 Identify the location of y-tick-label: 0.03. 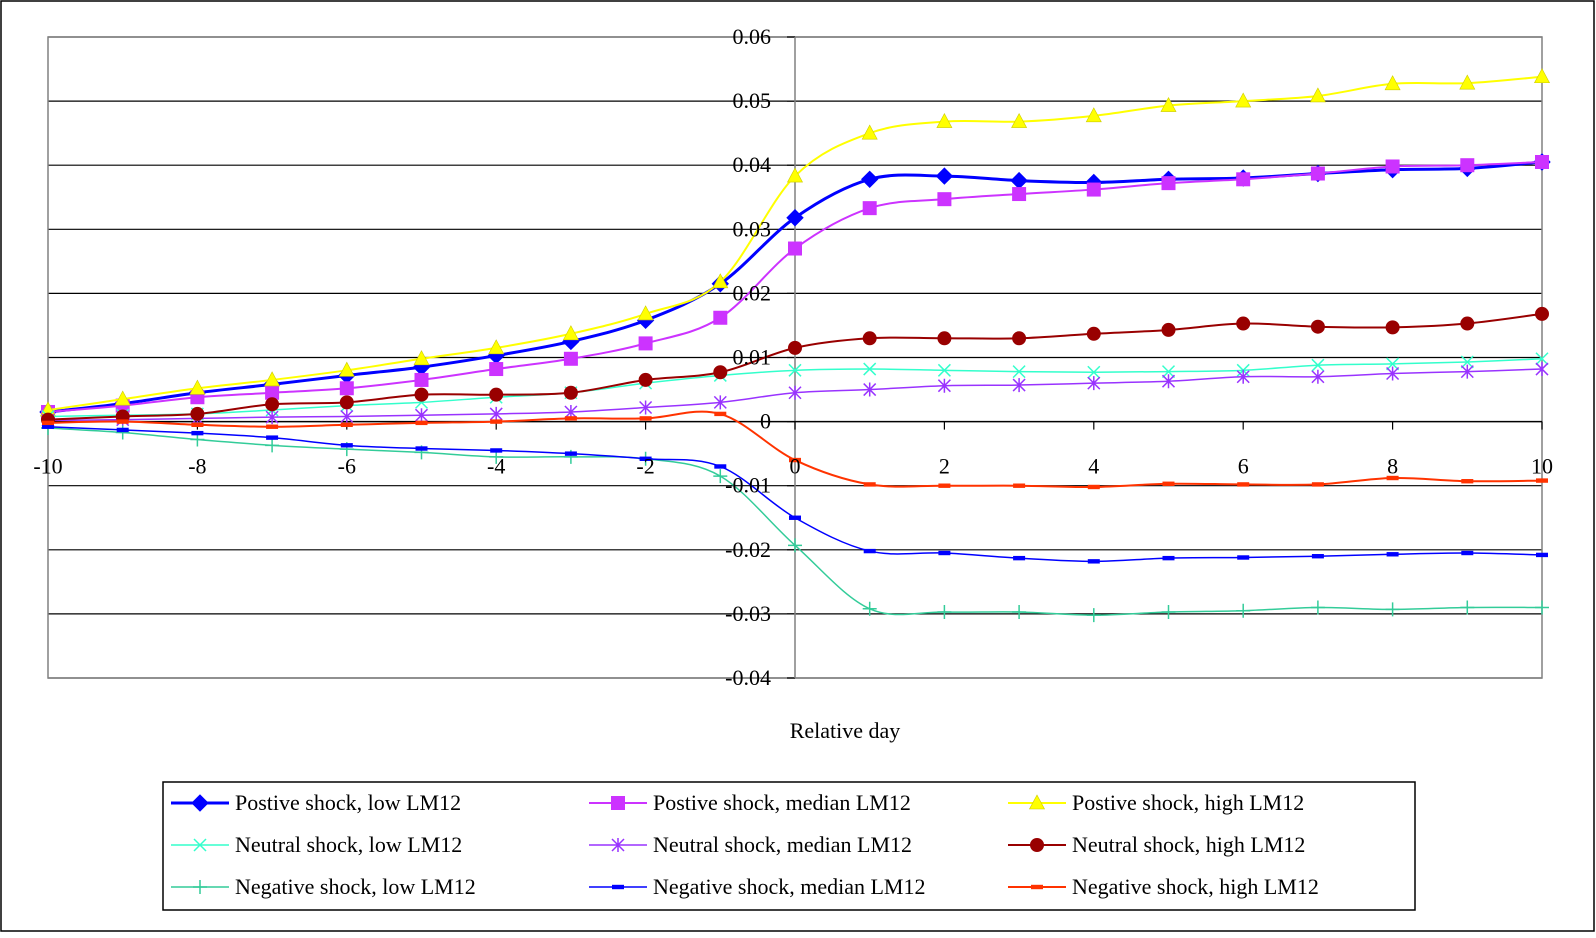
(752, 228).